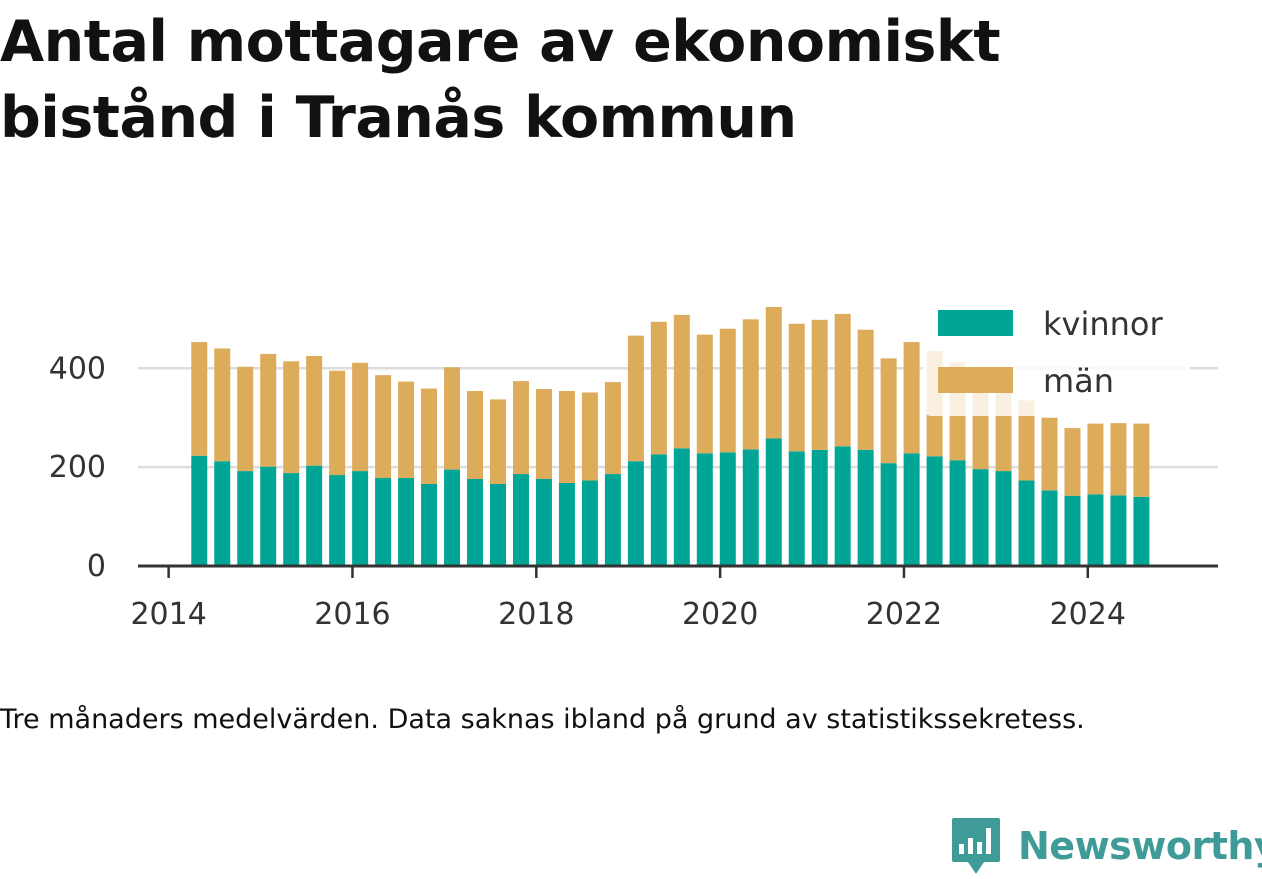 Image resolution: width=1262 pixels, height=879 pixels. What do you see at coordinates (1140, 846) in the screenshot?
I see `brand-name: Newsworthy` at bounding box center [1140, 846].